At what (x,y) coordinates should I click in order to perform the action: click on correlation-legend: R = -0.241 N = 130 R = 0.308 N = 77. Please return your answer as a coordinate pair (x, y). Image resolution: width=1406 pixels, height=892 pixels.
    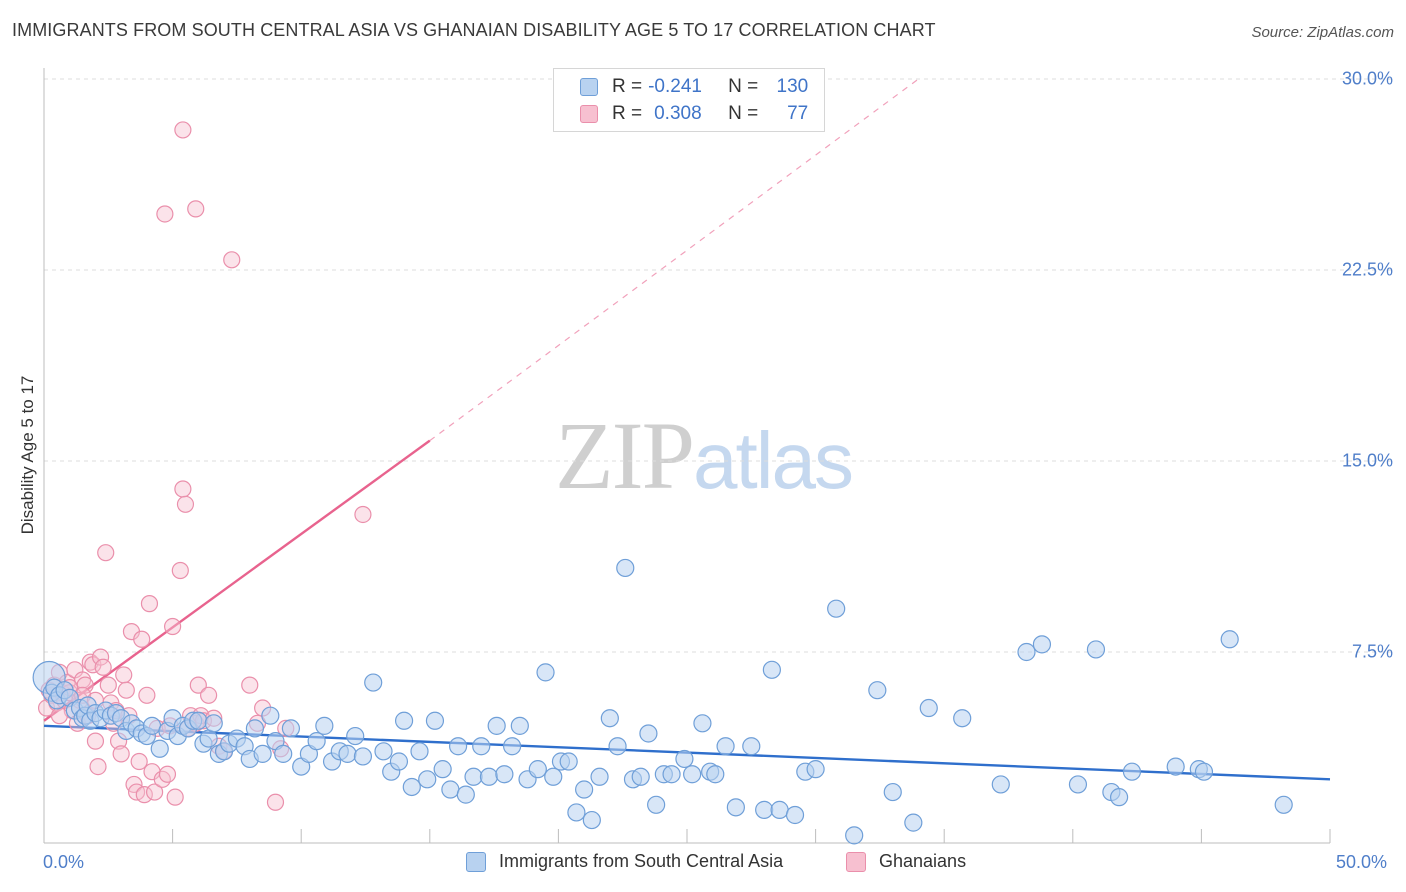
    Looking at the image, I should click on (689, 100).